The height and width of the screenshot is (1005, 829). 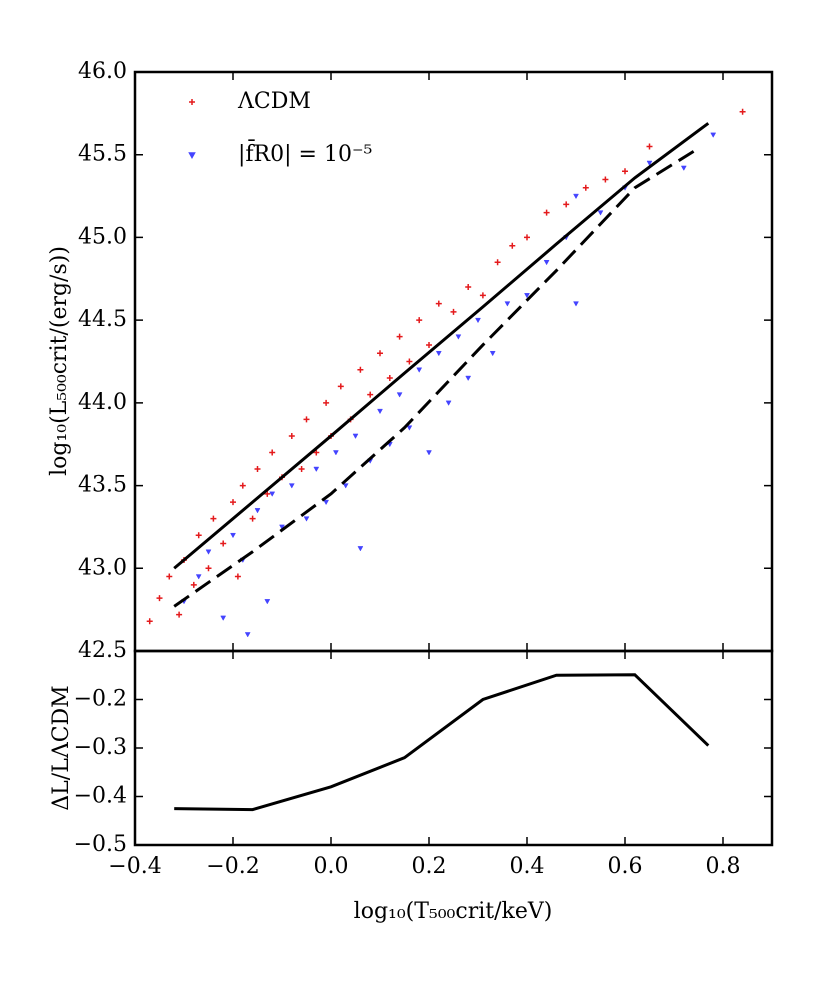 What do you see at coordinates (102, 236) in the screenshot?
I see `y-tick-label: 45.0` at bounding box center [102, 236].